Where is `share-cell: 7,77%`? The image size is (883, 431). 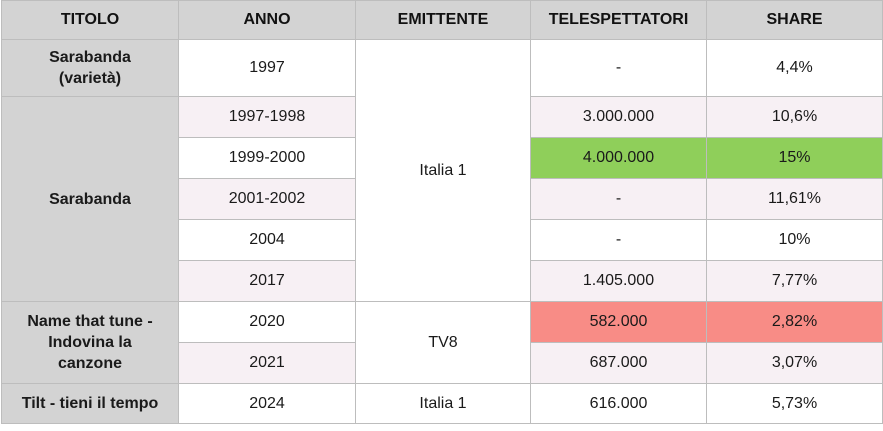
share-cell: 7,77% is located at coordinates (794, 281).